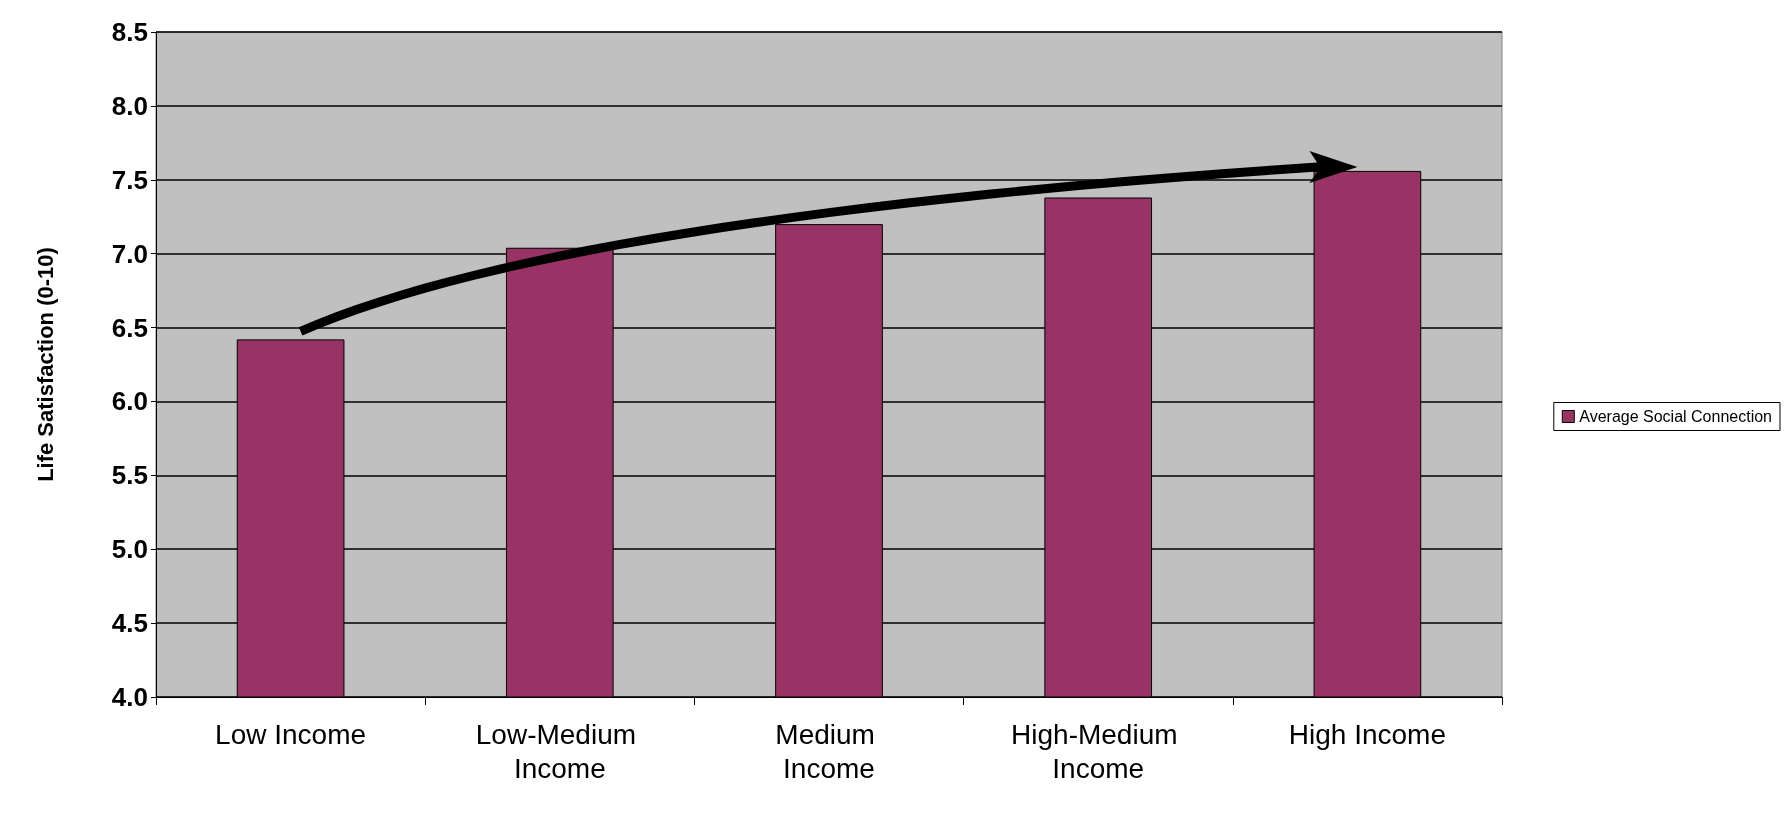 The image size is (1792, 833). What do you see at coordinates (291, 734) in the screenshot?
I see `x-tick-label: Low Income` at bounding box center [291, 734].